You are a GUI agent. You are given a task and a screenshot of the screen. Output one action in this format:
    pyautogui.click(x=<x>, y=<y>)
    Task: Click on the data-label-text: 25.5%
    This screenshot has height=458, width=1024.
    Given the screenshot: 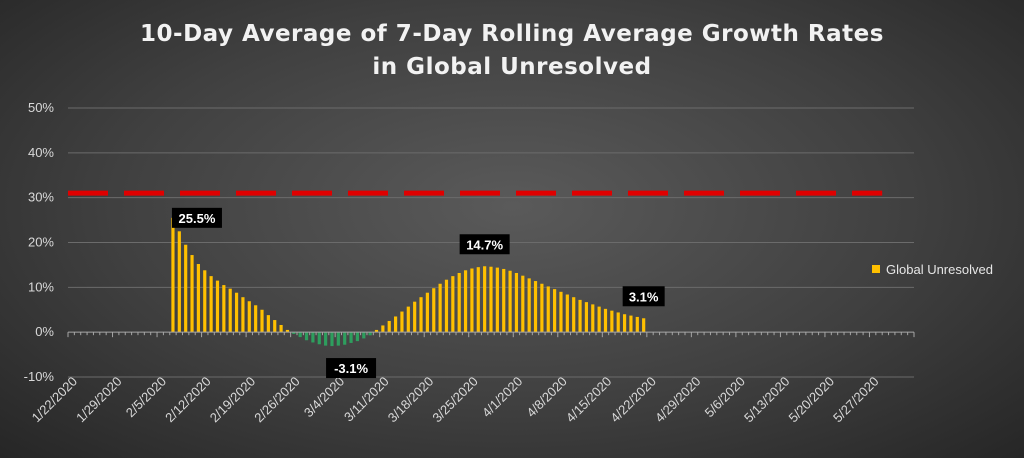 What is the action you would take?
    pyautogui.click(x=197, y=218)
    